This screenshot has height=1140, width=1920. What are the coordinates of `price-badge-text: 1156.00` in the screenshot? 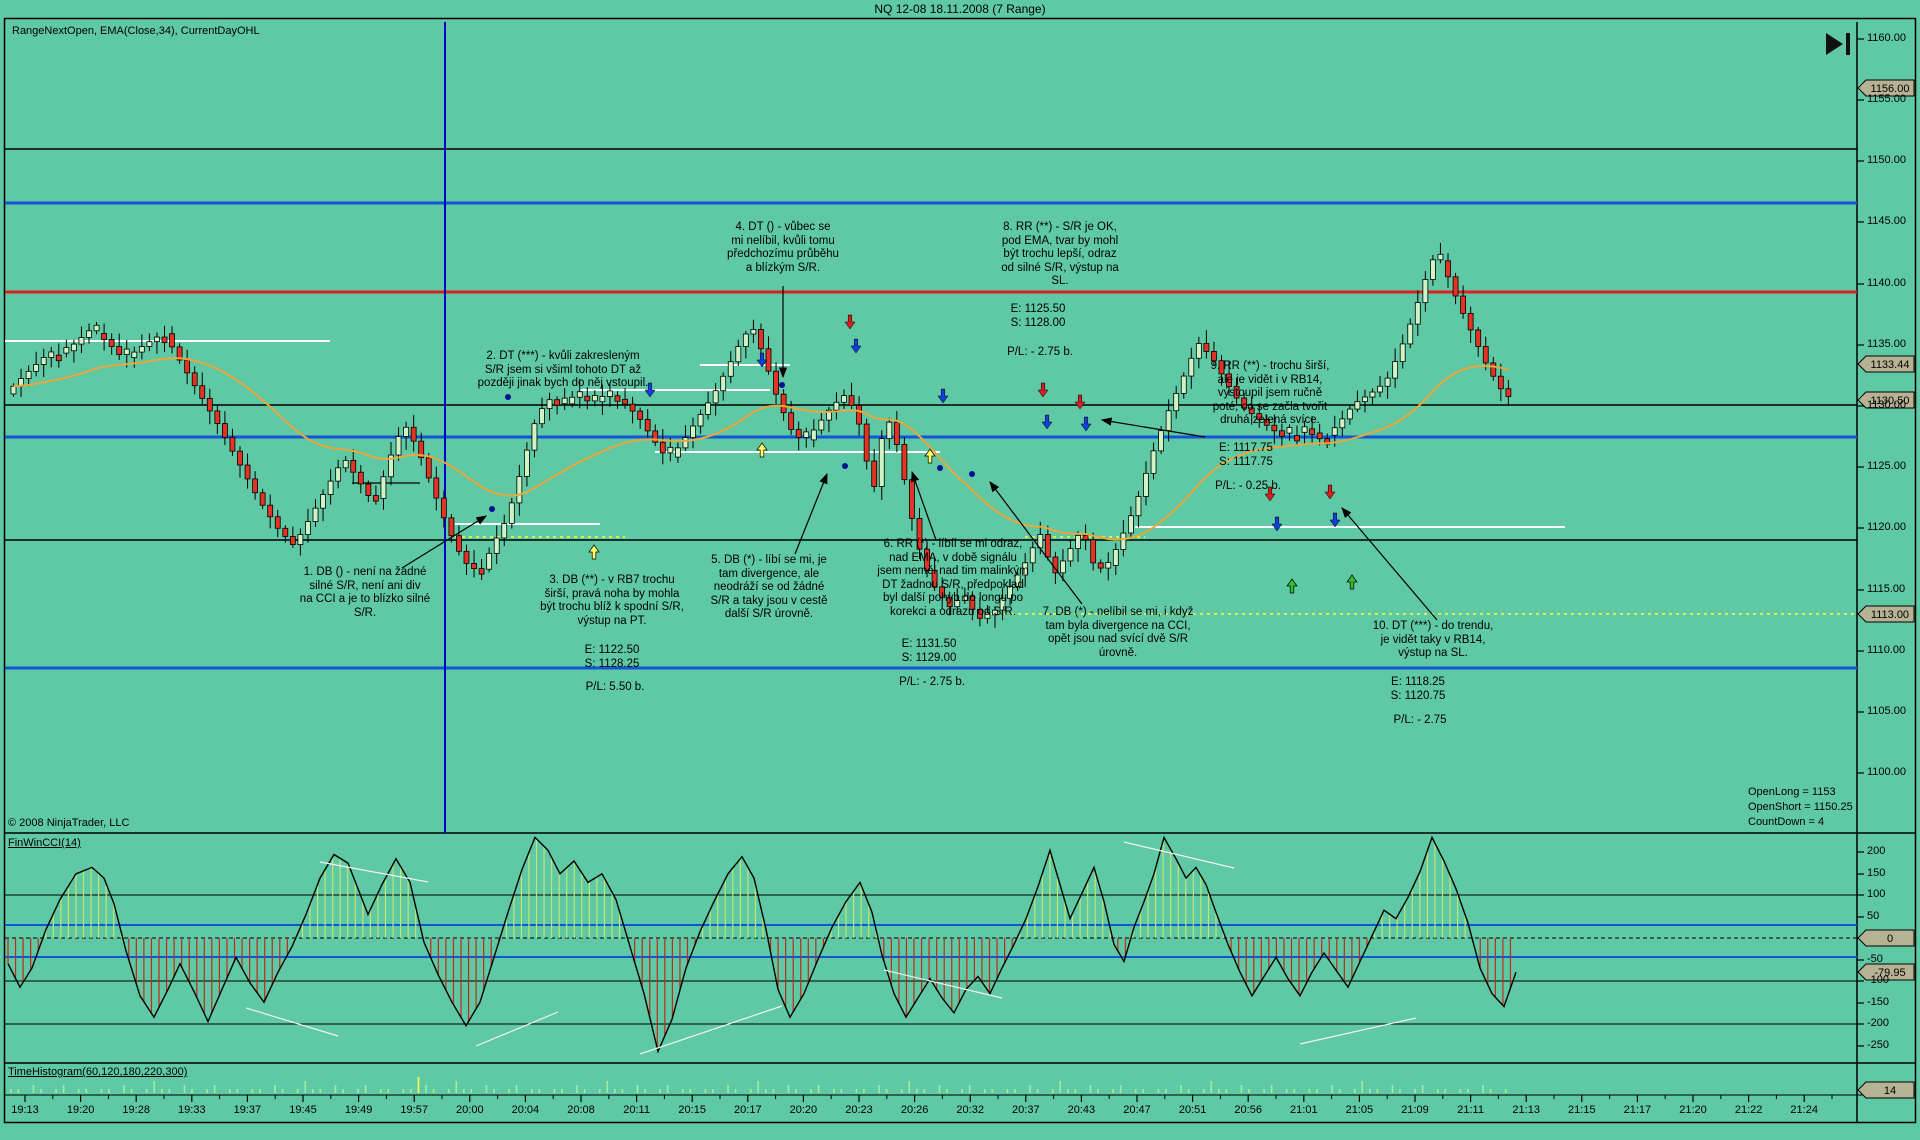 It's located at (1890, 89).